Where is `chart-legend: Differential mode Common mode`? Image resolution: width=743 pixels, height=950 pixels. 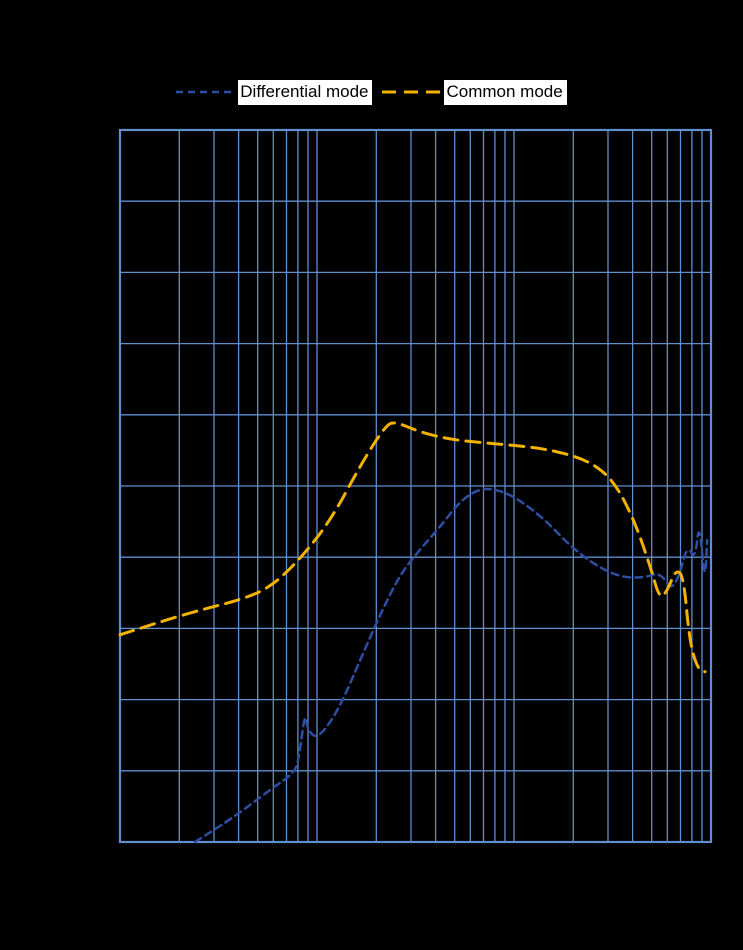
chart-legend: Differential mode Common mode is located at coordinates (371, 92).